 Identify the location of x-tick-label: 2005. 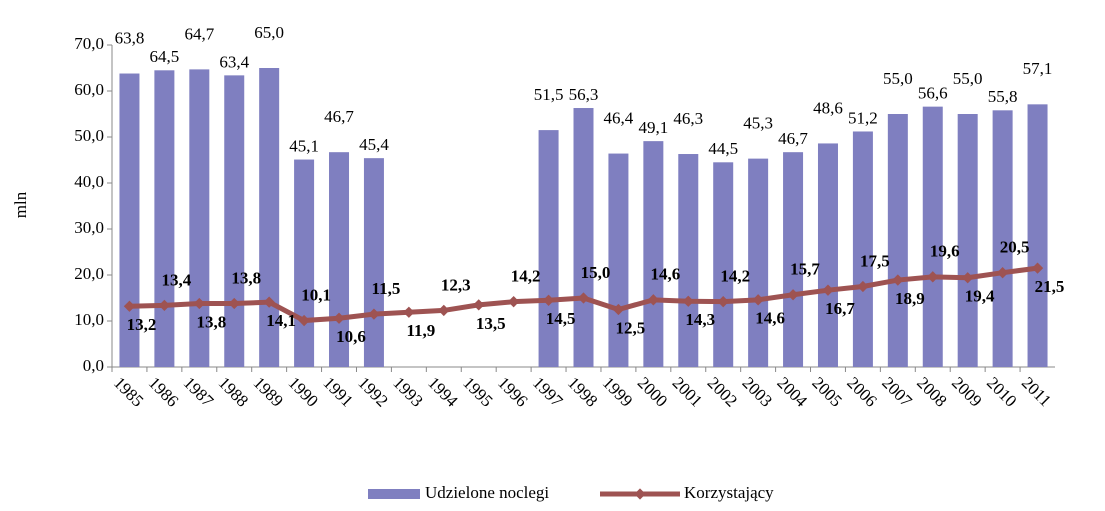
(826, 391).